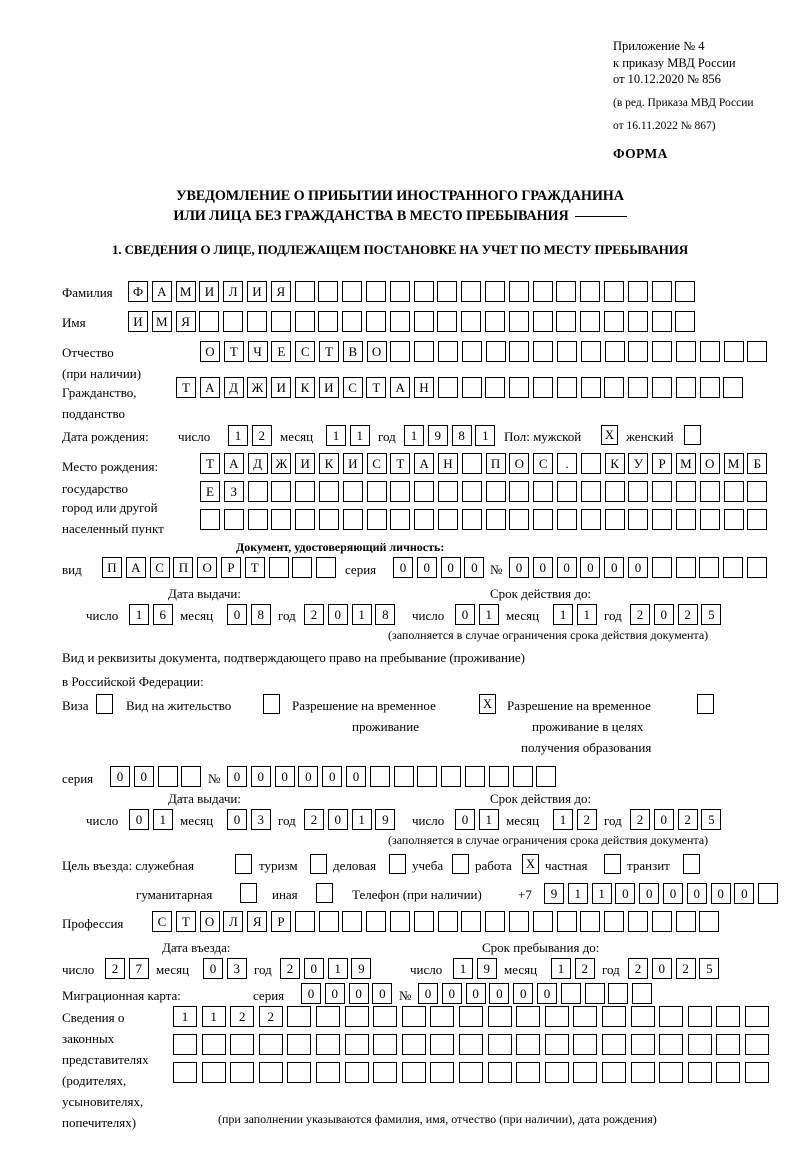 This screenshot has height=1163, width=800. What do you see at coordinates (691, 864) in the screenshot?
I see `purpose-transit-checkbox` at bounding box center [691, 864].